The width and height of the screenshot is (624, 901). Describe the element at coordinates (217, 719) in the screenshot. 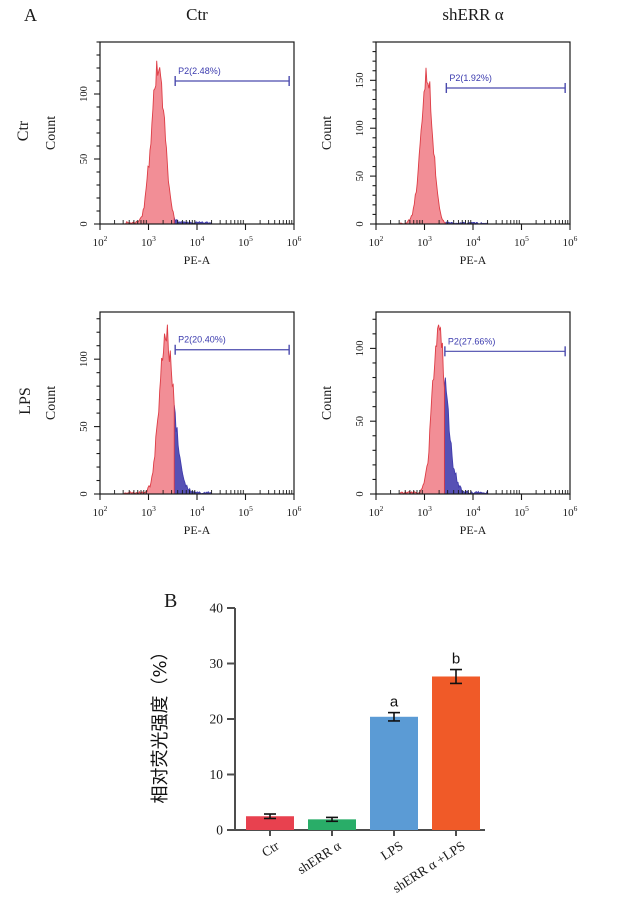

I see `y-tick-label: 20` at that location.